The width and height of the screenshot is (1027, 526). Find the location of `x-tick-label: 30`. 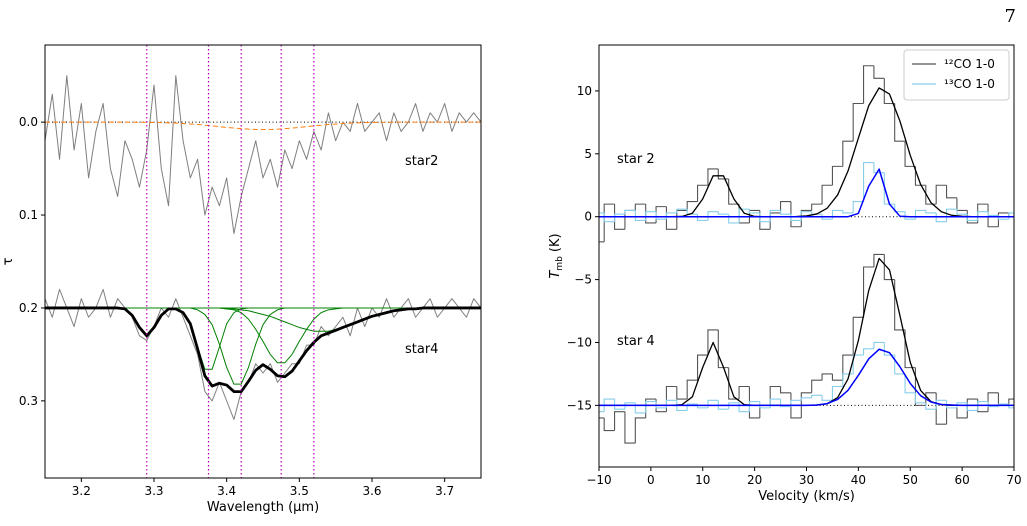

x-tick-label: 30 is located at coordinates (806, 480).